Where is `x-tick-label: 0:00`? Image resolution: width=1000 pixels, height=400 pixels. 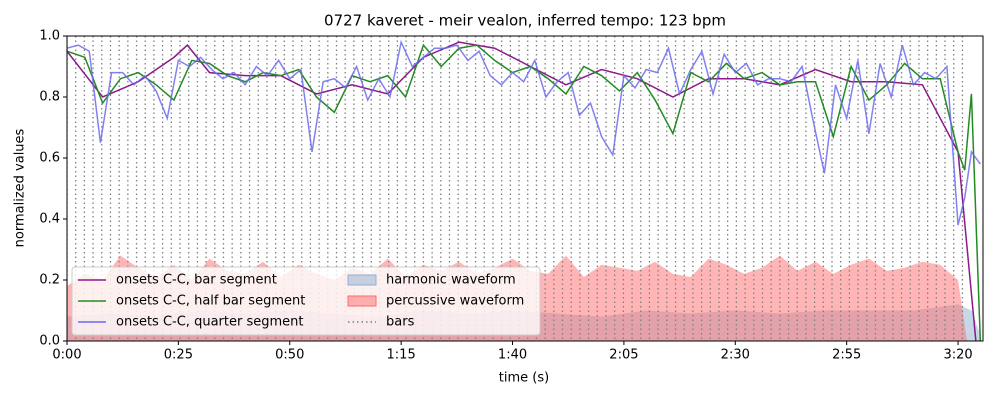
x-tick-label: 0:00 is located at coordinates (66, 355).